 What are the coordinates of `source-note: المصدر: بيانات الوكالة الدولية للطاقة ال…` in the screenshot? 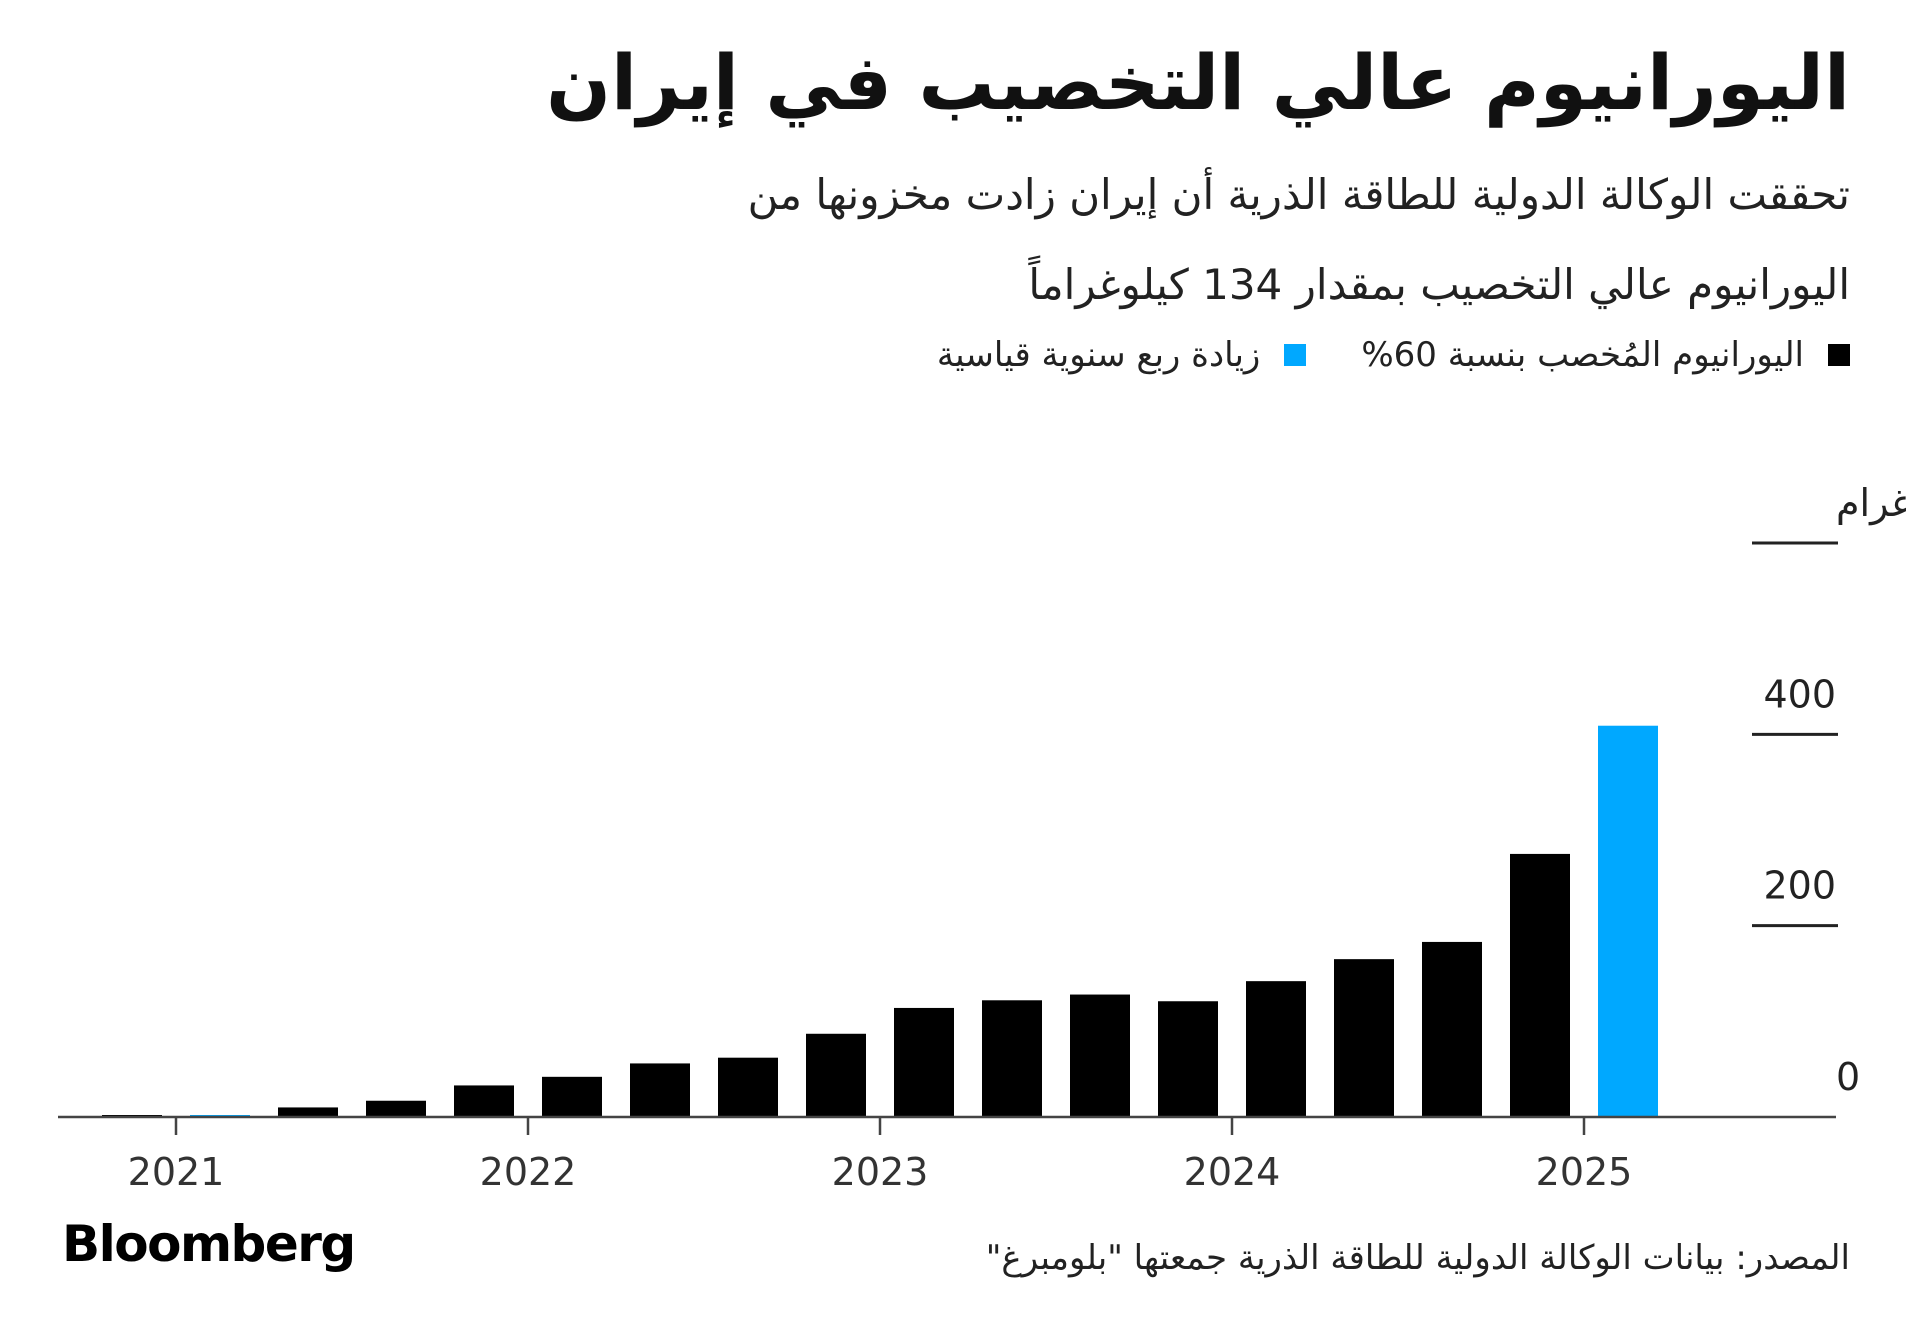 It's located at (1417, 1258).